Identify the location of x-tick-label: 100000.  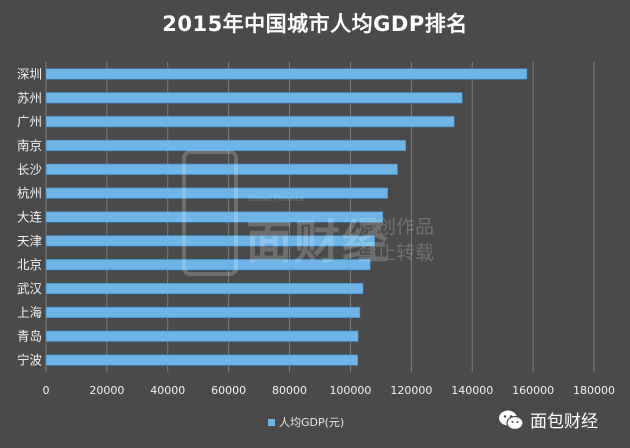
(350, 390).